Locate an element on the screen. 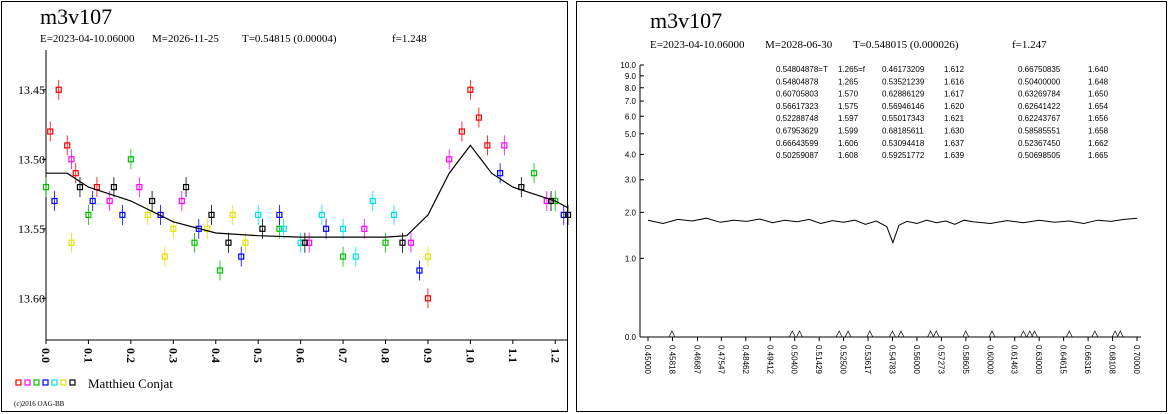  x-tick-label: 1.2 is located at coordinates (555, 355).